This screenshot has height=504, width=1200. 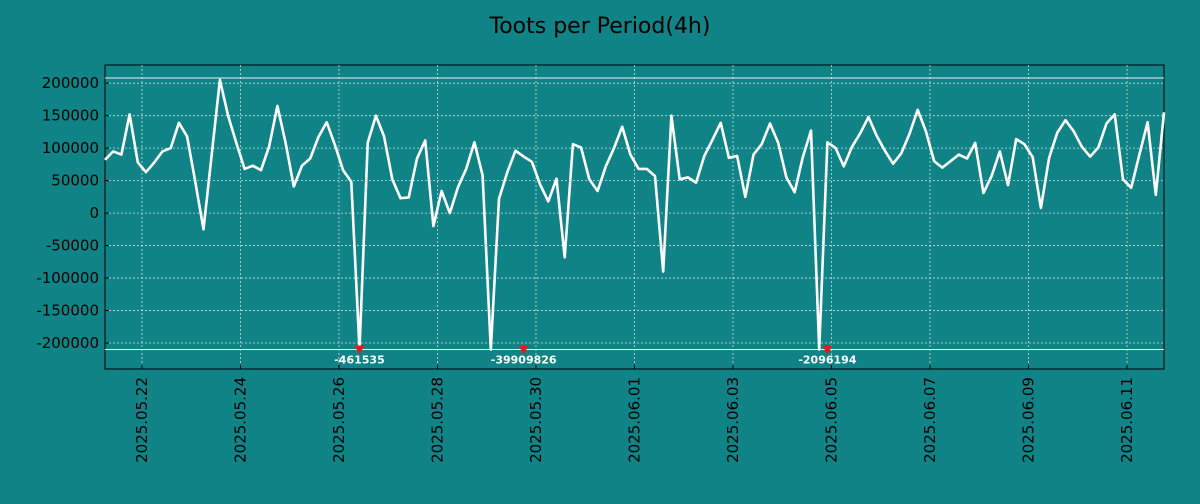 What do you see at coordinates (359, 360) in the screenshot?
I see `outlier-label: -461535` at bounding box center [359, 360].